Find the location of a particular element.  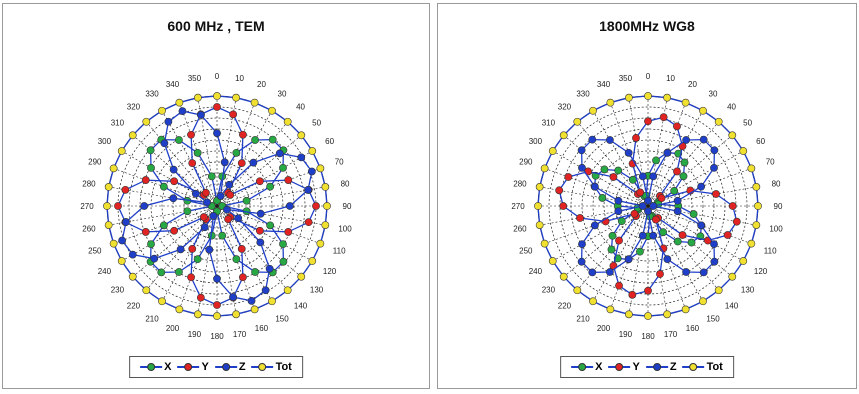

theta-tick-label: 230 is located at coordinates (549, 290).